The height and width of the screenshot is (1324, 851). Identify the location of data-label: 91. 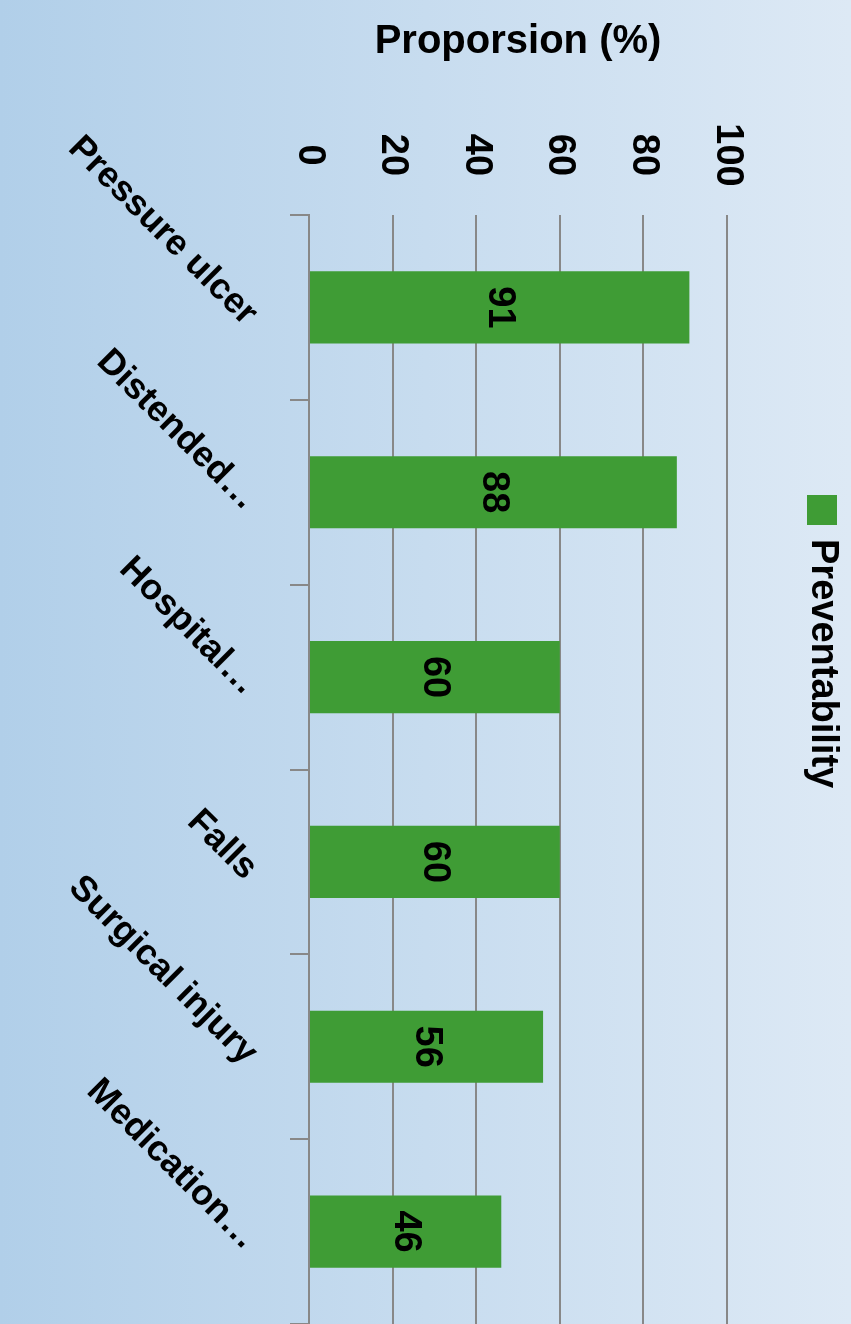
(502, 307).